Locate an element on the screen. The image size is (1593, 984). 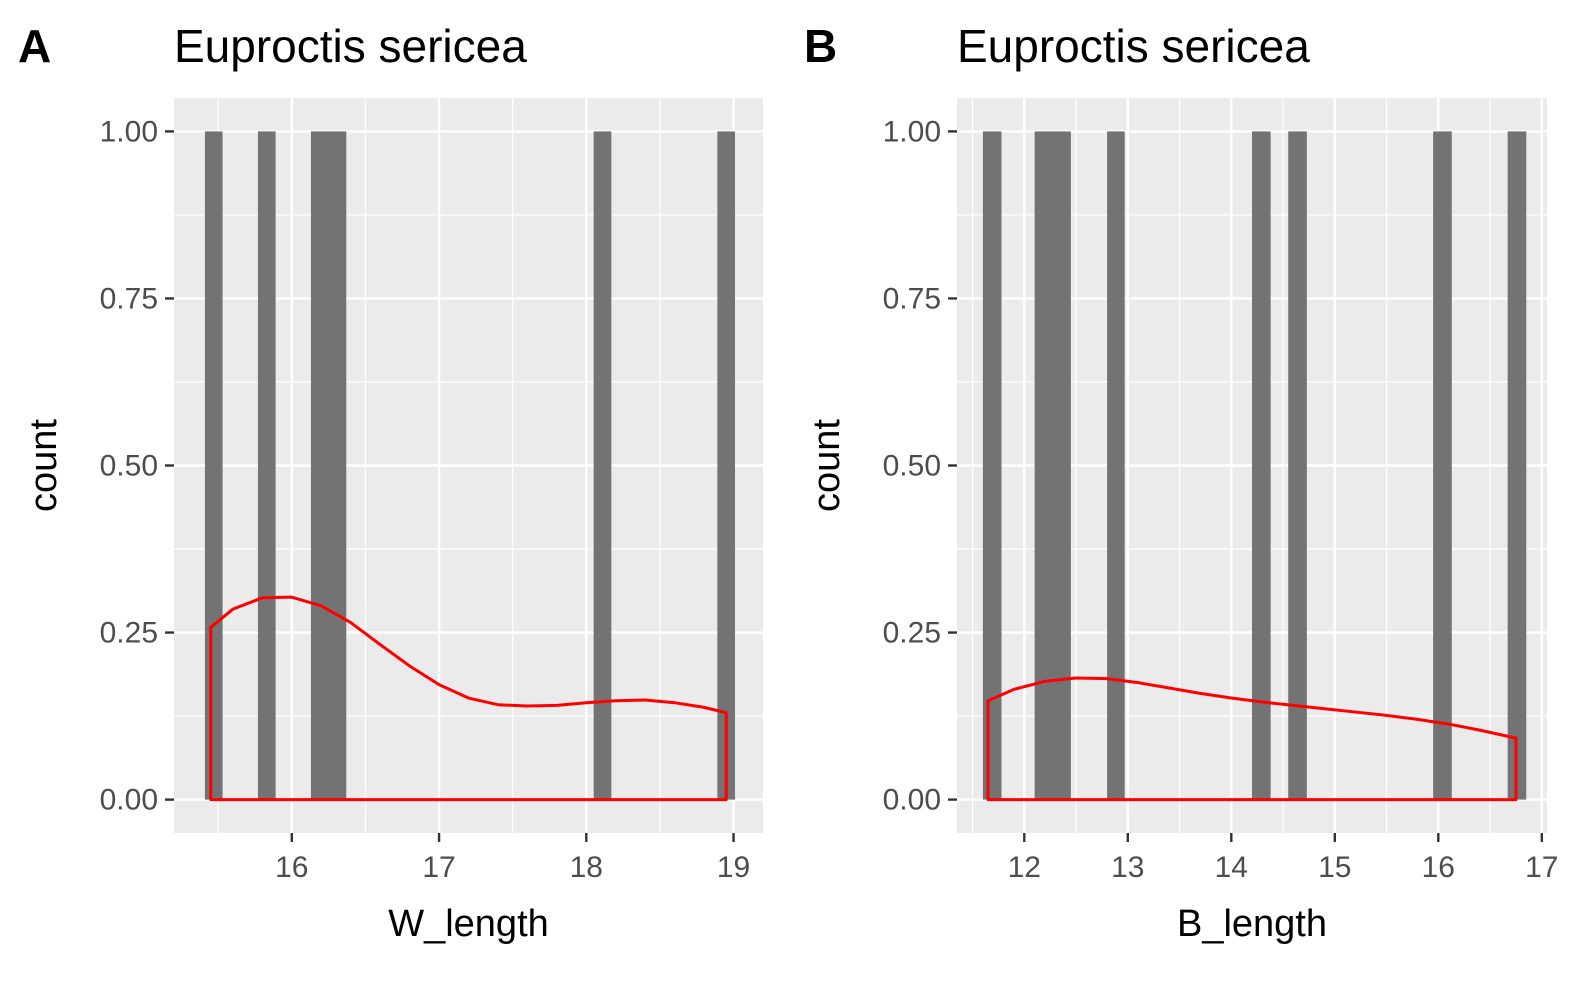
panel-a-tag: A is located at coordinates (34, 46).